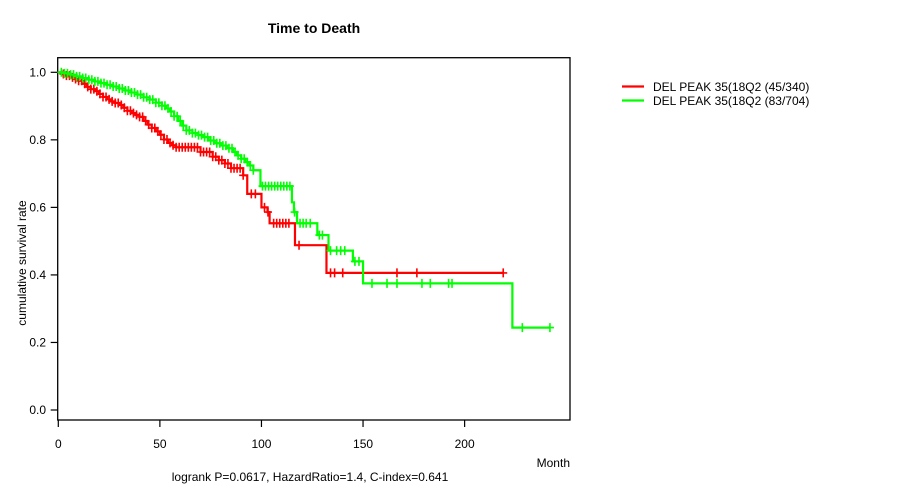 The height and width of the screenshot is (500, 900). I want to click on x-axis-title: Month, so click(553, 463).